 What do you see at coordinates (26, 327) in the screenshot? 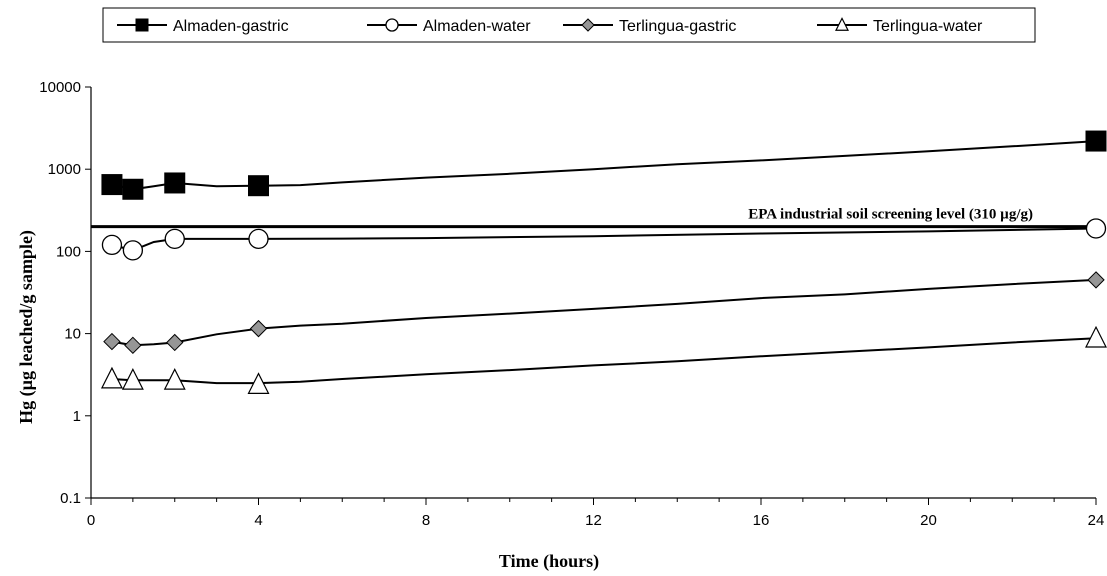
I see `y-axis-title: Hg (µg leached/g sample)` at bounding box center [26, 327].